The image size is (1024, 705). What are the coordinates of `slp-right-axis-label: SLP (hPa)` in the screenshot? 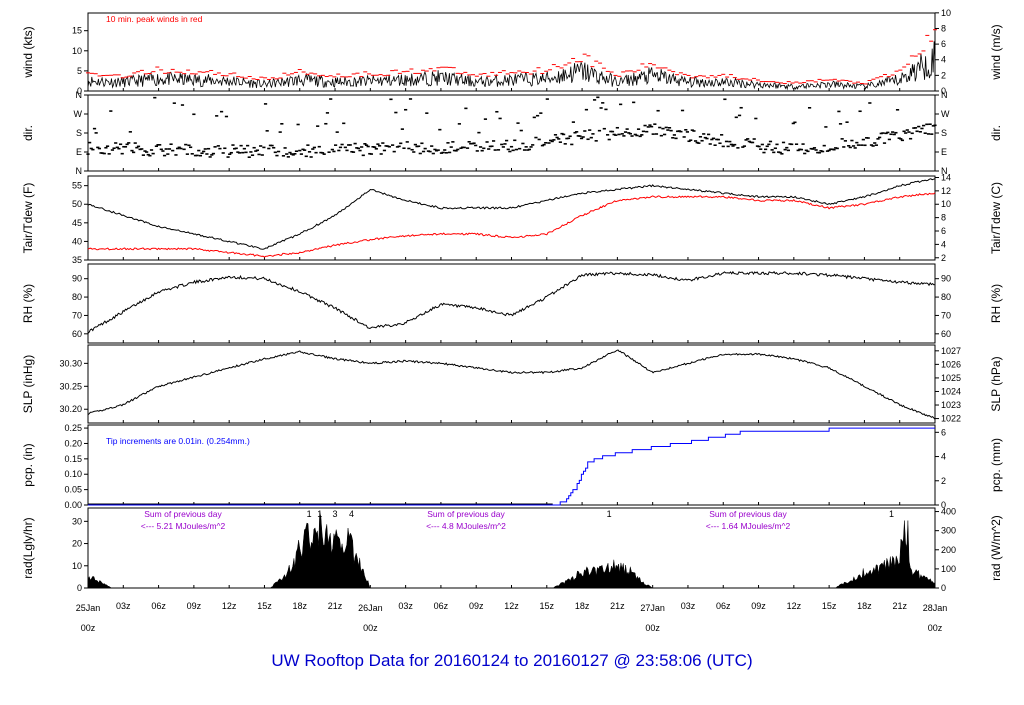 It's located at (996, 383).